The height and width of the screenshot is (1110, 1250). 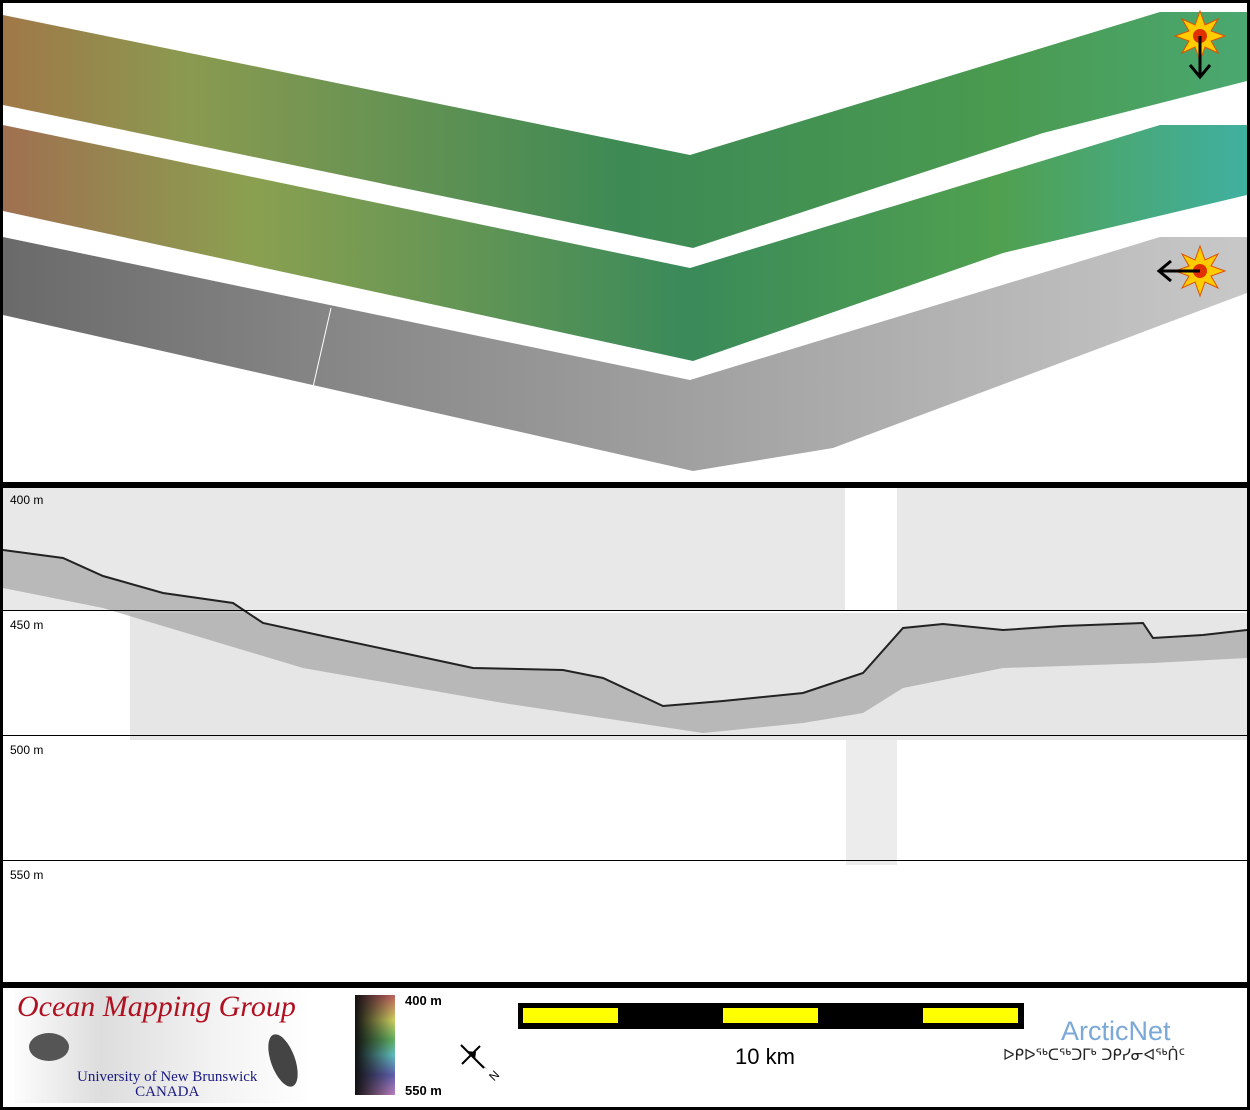 I want to click on north-label: N, so click(x=494, y=1076).